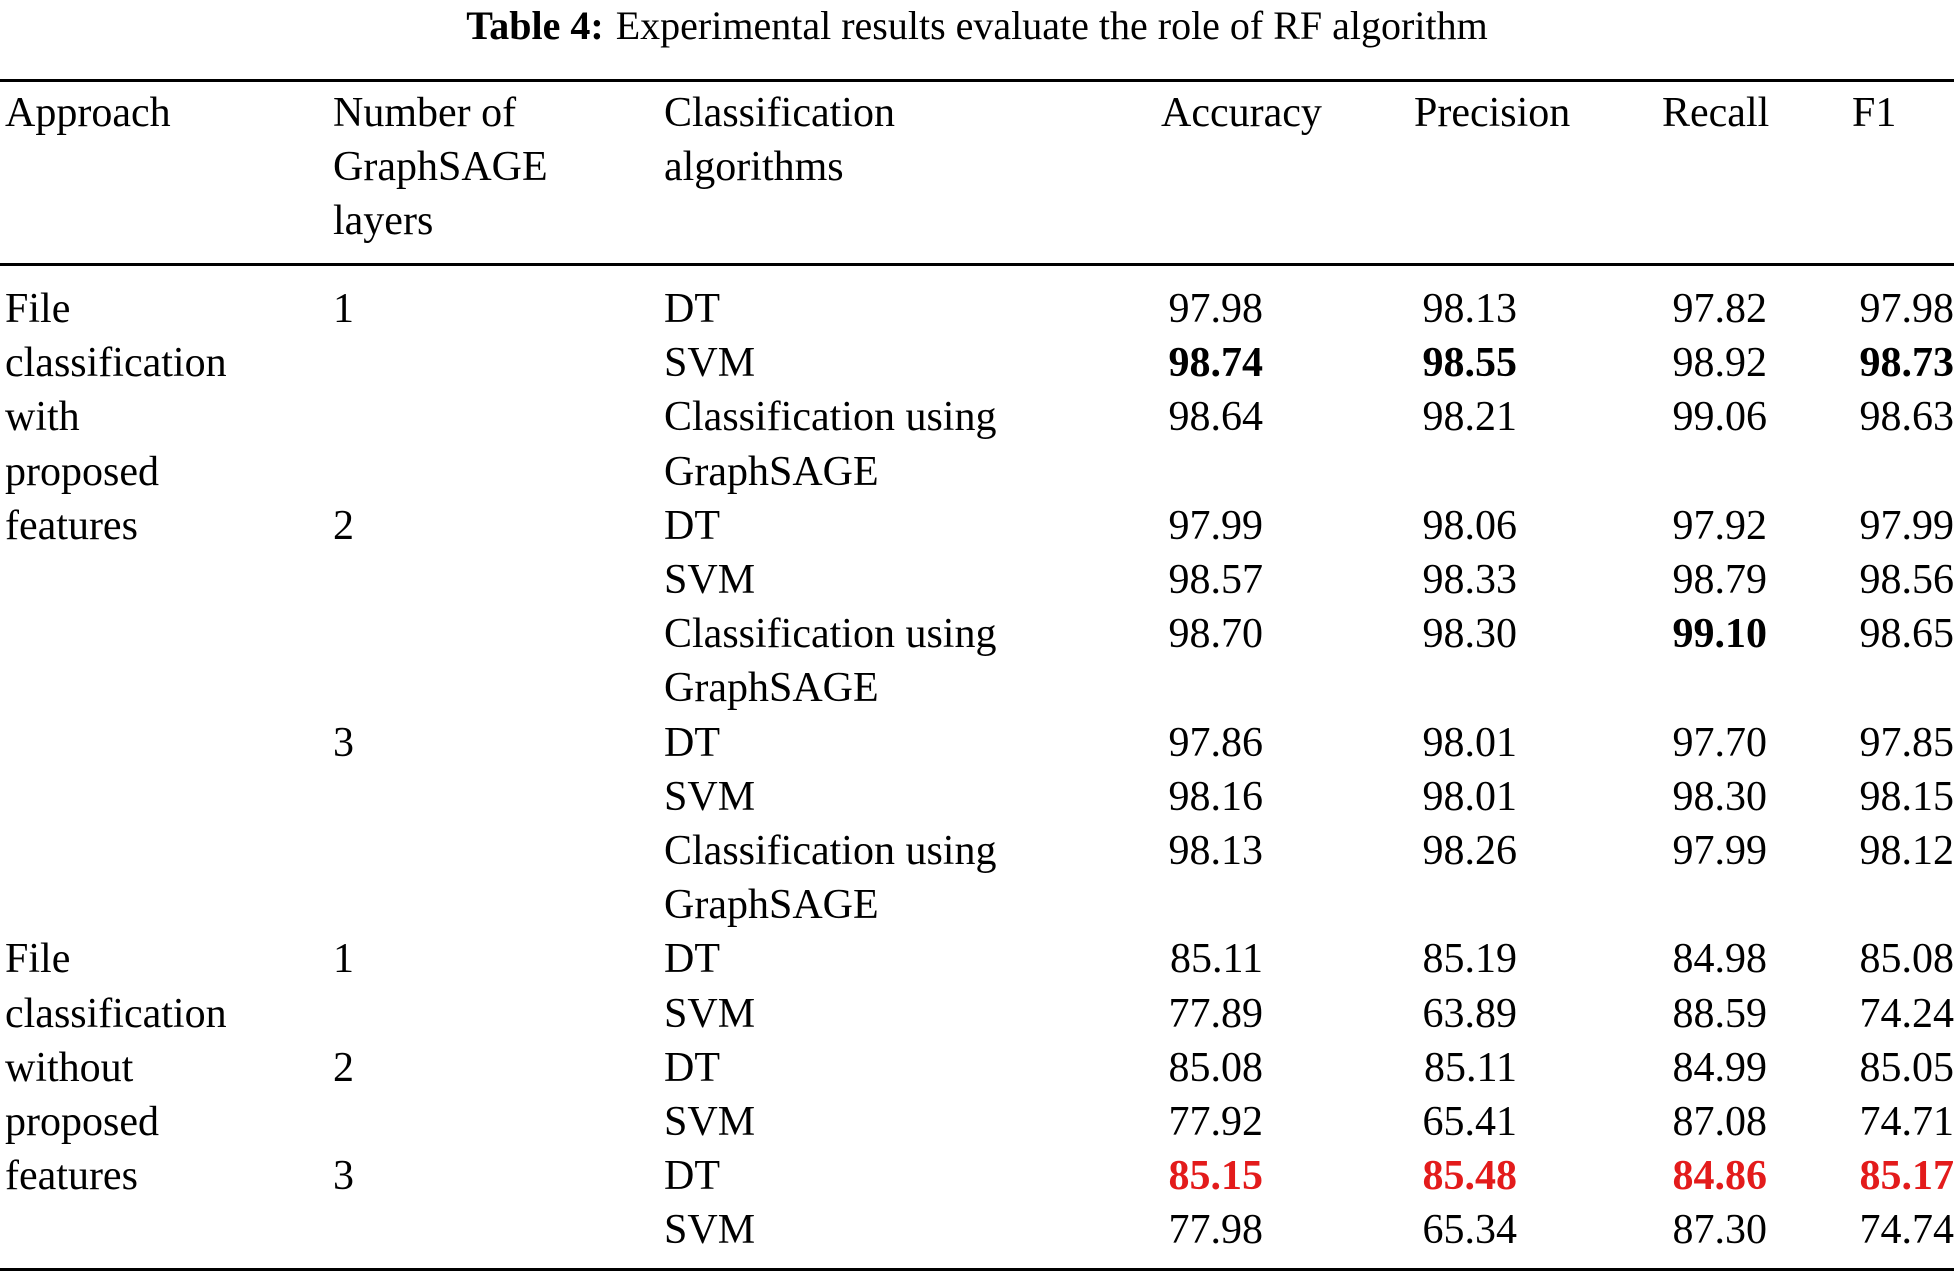 The height and width of the screenshot is (1275, 1954). I want to click on metric-f1: 98.56, so click(1906, 580).